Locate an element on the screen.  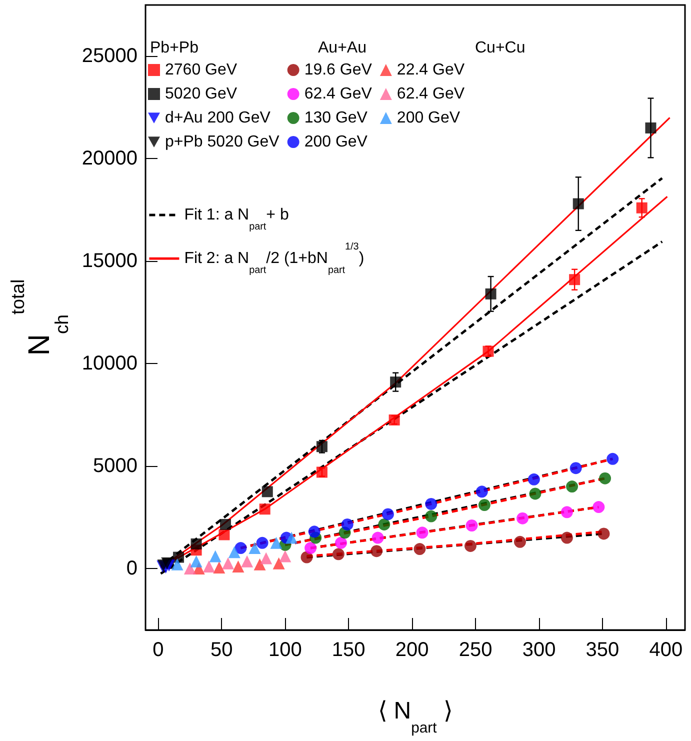
text: Fit 2: a Npart/2 (1+bNpart1/3) is located at coordinates (274, 258).